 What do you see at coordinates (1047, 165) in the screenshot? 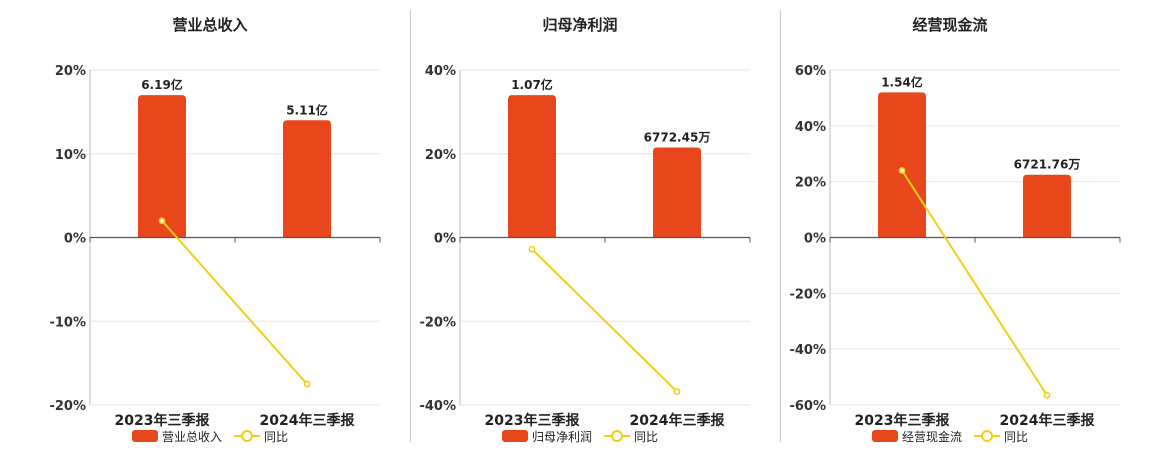
I see `bar-data-label: 6721.76万` at bounding box center [1047, 165].